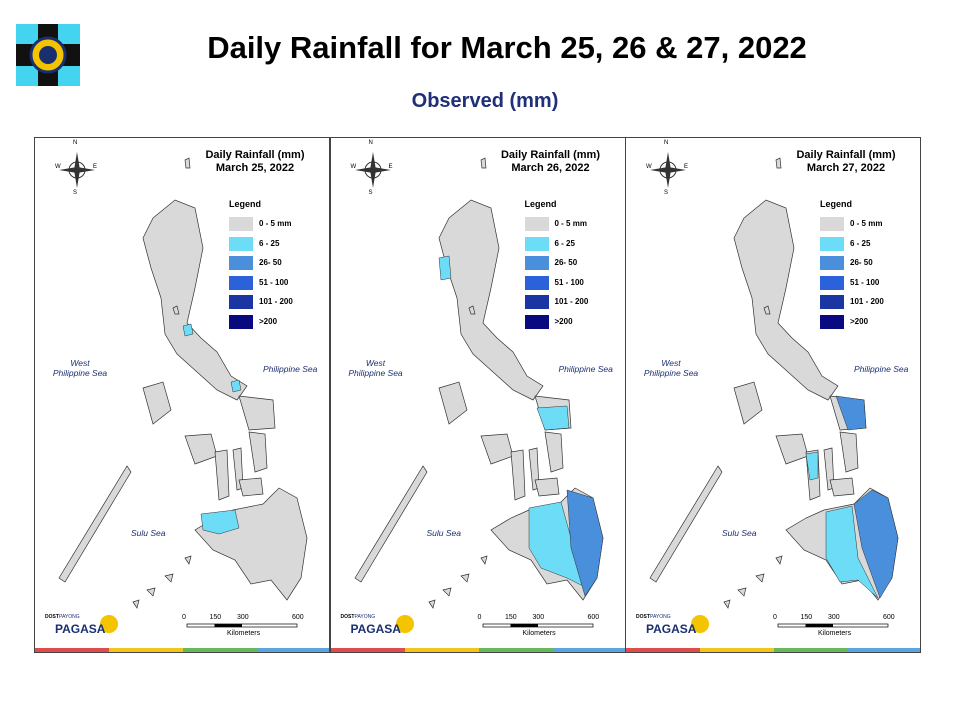 The width and height of the screenshot is (960, 720). What do you see at coordinates (668, 170) in the screenshot?
I see `compass` at bounding box center [668, 170].